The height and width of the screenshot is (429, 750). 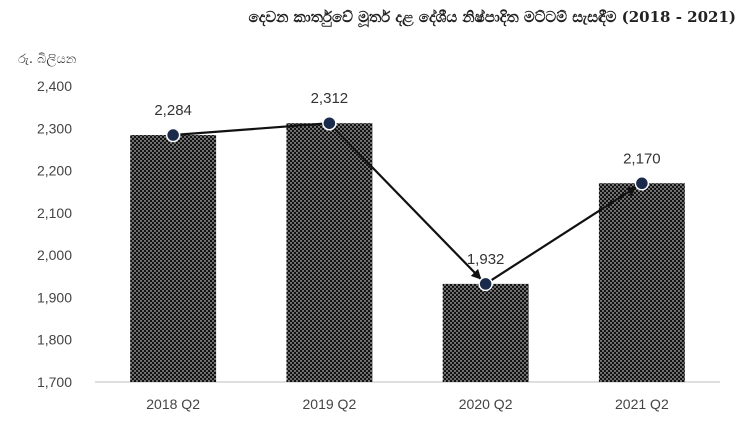 What do you see at coordinates (54, 340) in the screenshot?
I see `y-tick-label: 1,800` at bounding box center [54, 340].